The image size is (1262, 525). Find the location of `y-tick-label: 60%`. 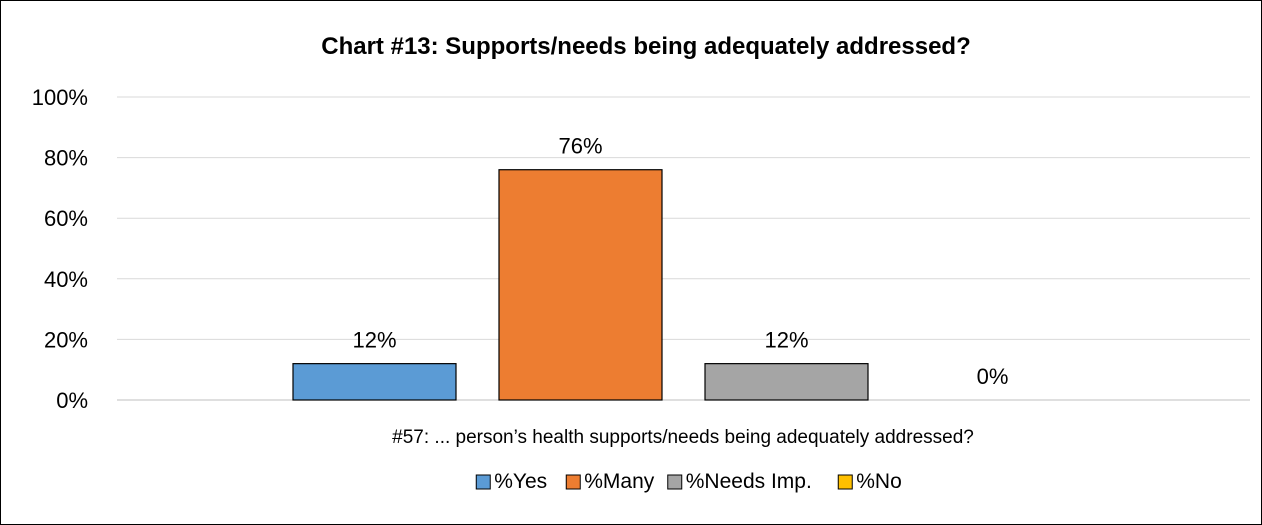

y-tick-label: 60% is located at coordinates (66, 218).